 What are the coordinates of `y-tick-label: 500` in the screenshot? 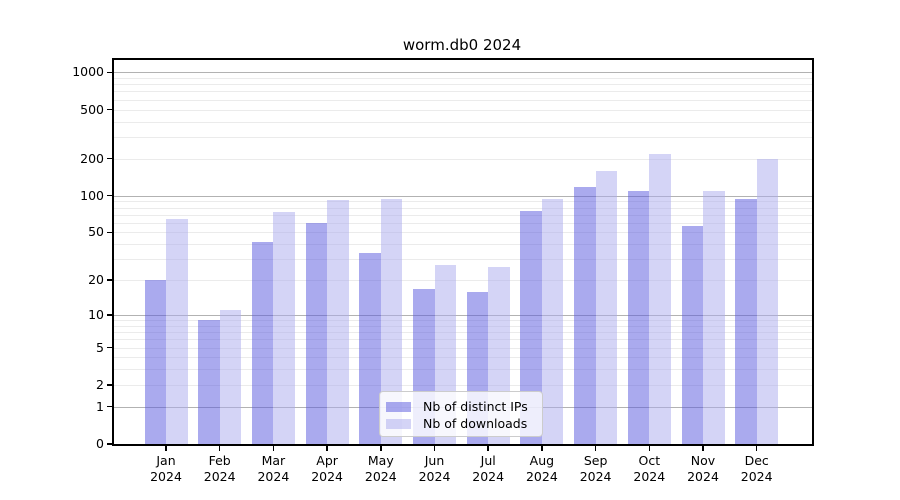 It's located at (92, 109).